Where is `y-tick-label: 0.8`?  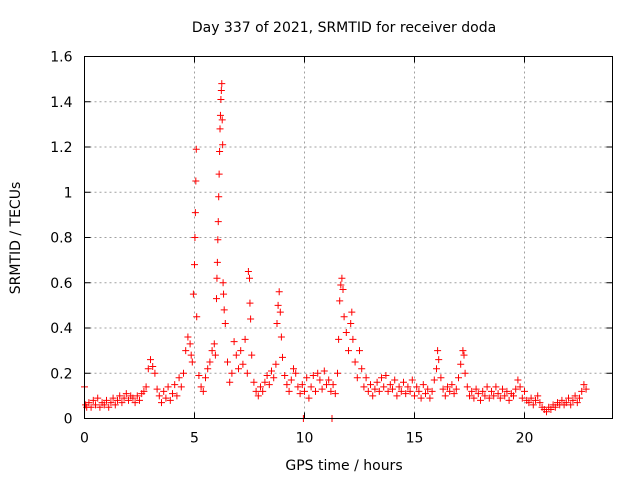 y-tick-label: 0.8 is located at coordinates (61, 239).